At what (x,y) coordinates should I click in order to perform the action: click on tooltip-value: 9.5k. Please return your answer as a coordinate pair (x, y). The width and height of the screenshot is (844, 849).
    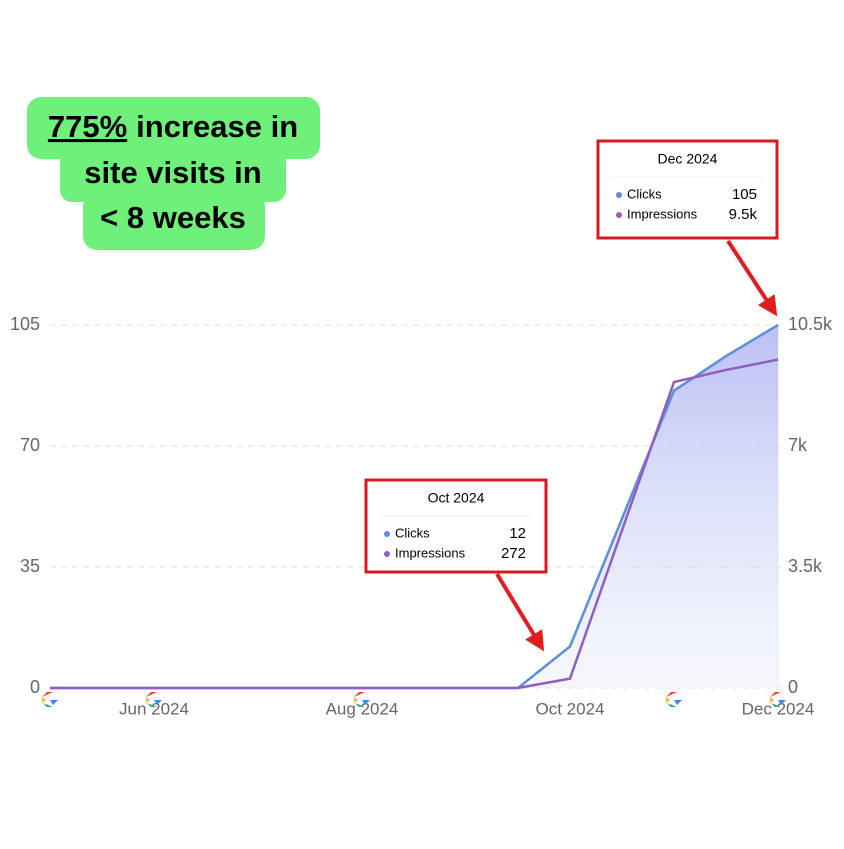
    Looking at the image, I should click on (743, 214).